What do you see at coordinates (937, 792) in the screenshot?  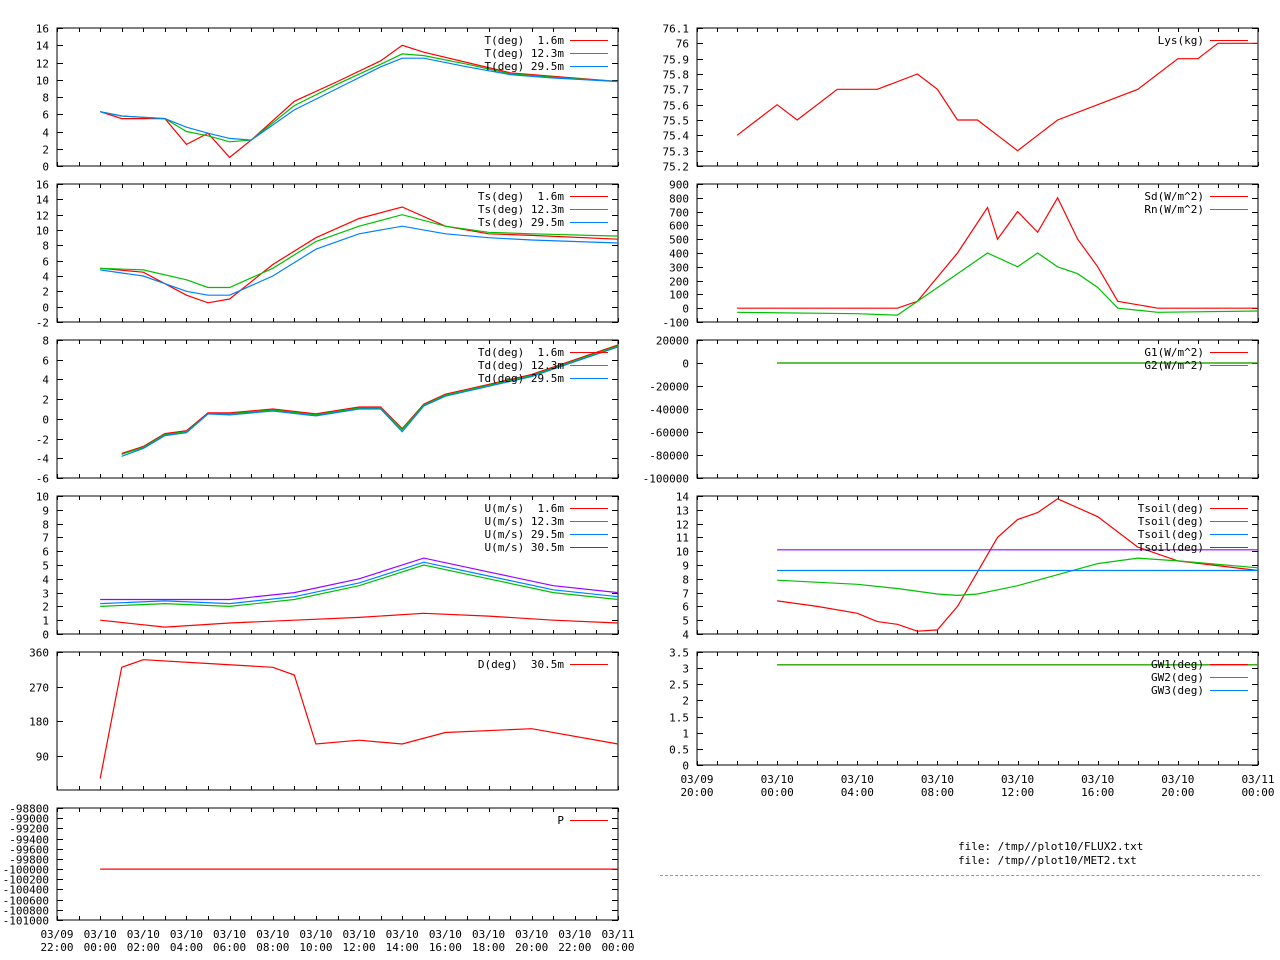 I see `x-tick-label: 08:00` at bounding box center [937, 792].